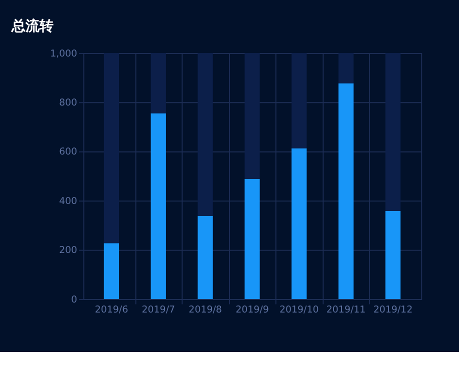 The width and height of the screenshot is (459, 371). What do you see at coordinates (299, 310) in the screenshot?
I see `x-tick-label: 2019/10` at bounding box center [299, 310].